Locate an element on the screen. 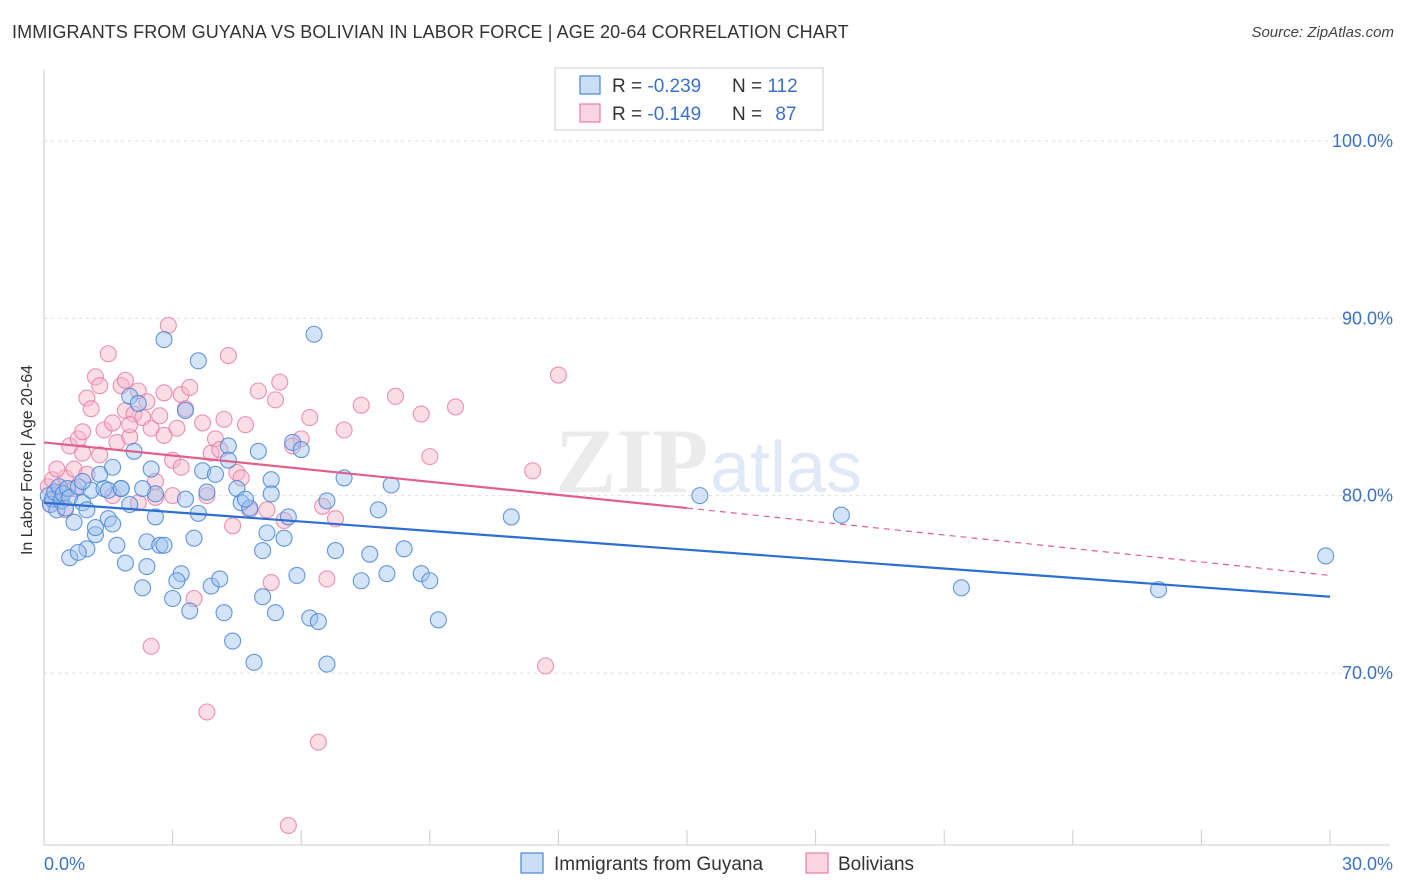 This screenshot has width=1406, height=892. x-tick-label-end: 30.0% is located at coordinates (1367, 864).